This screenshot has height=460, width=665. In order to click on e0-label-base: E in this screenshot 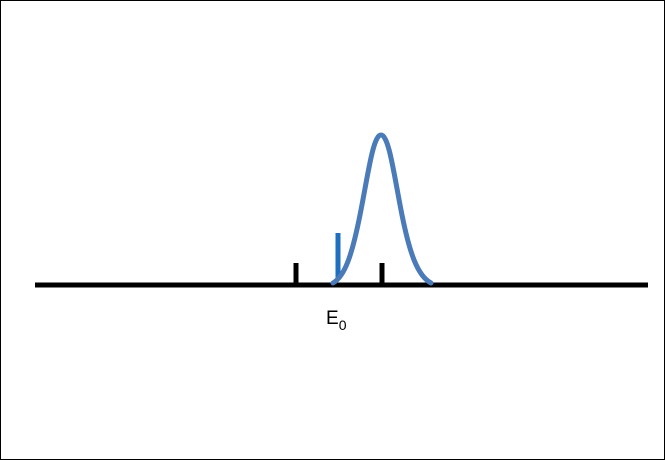, I will do `click(332, 318)`.